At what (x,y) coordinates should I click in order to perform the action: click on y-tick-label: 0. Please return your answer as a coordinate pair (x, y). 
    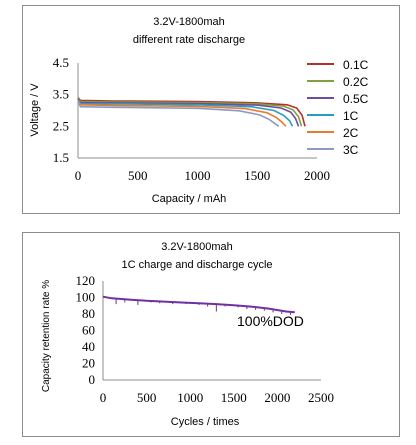
    Looking at the image, I should click on (92, 379).